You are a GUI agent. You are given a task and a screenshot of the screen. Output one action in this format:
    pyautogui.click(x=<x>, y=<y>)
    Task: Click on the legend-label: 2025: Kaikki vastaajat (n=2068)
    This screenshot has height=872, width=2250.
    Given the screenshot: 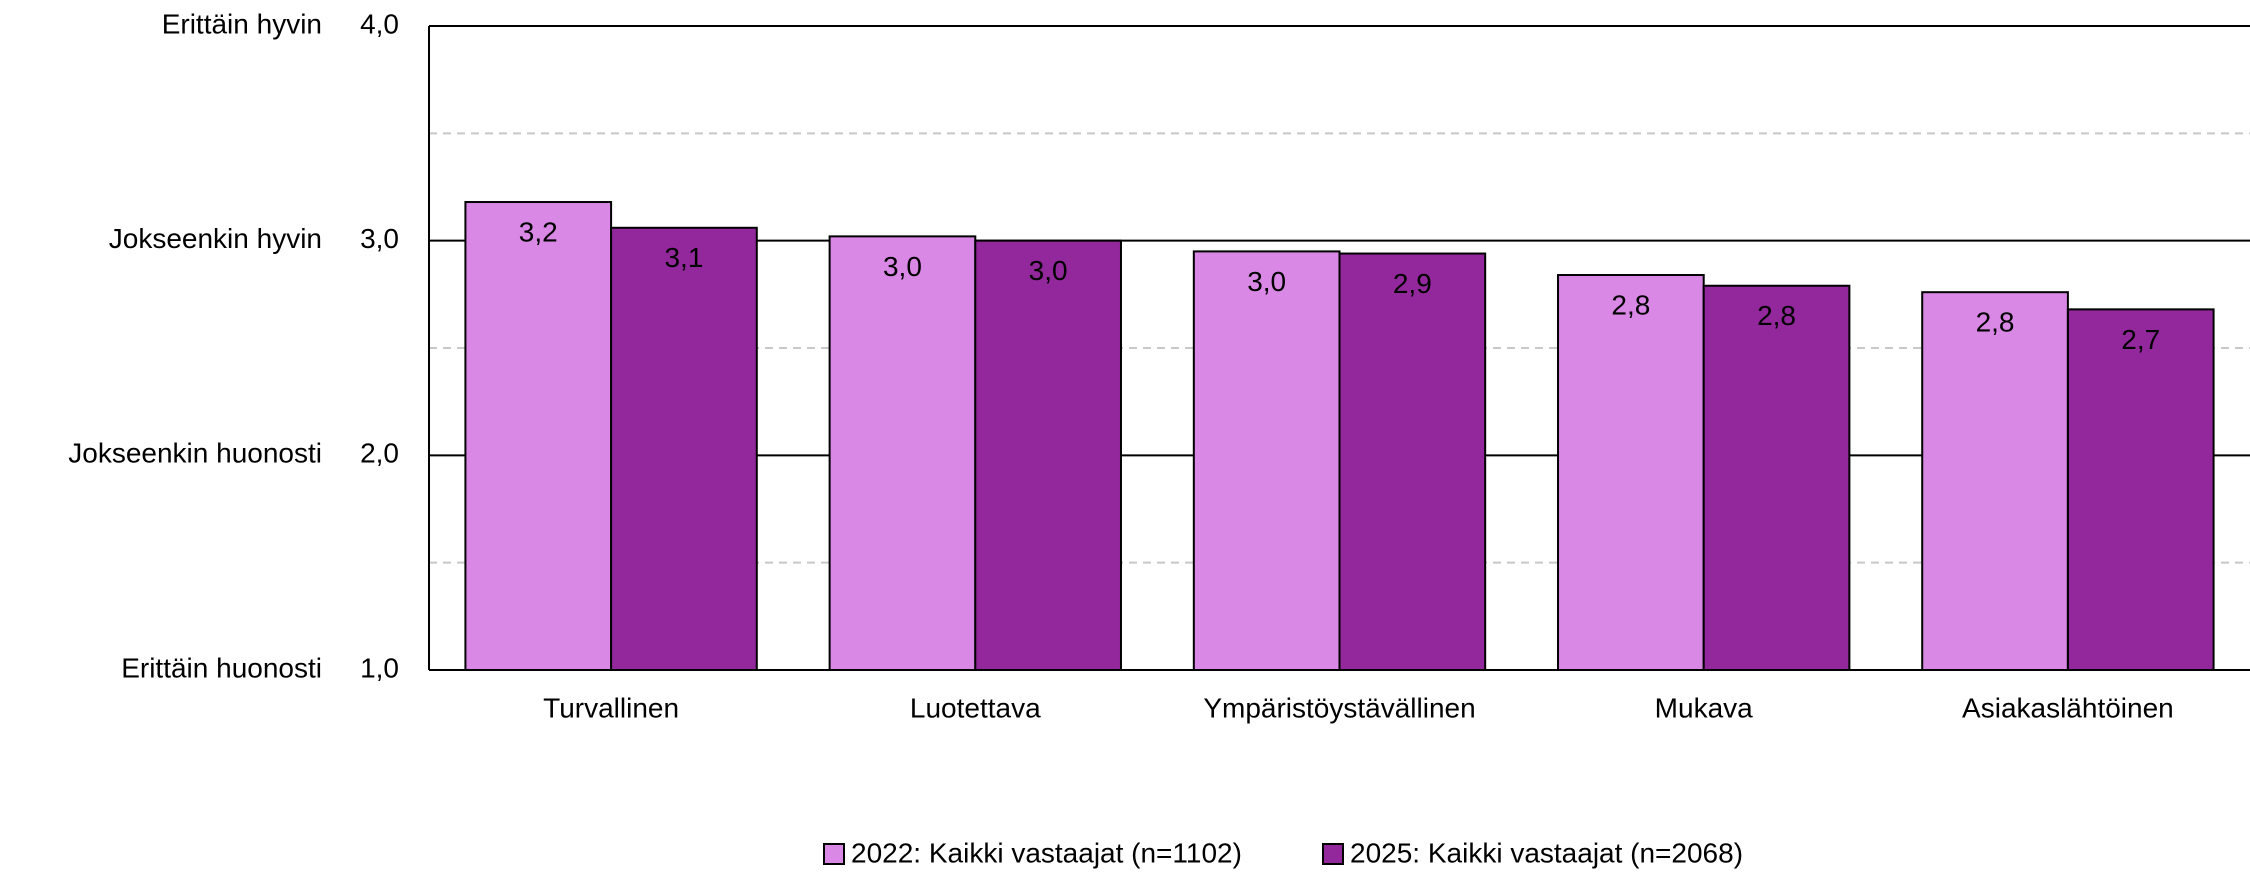 What is the action you would take?
    pyautogui.click(x=1546, y=852)
    